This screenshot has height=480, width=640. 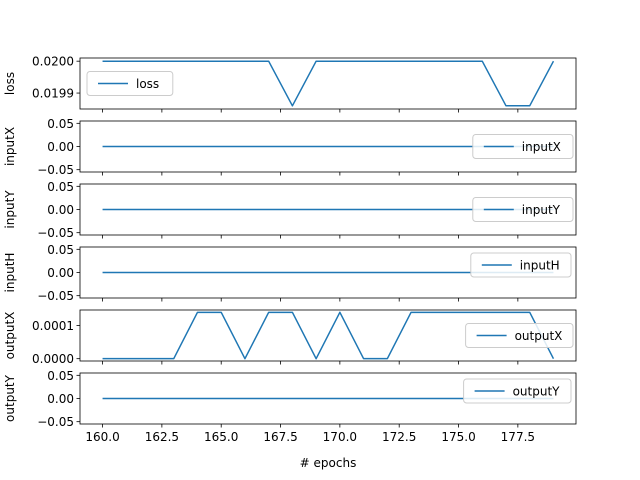 What do you see at coordinates (541, 210) in the screenshot?
I see `legend-label: inputY` at bounding box center [541, 210].